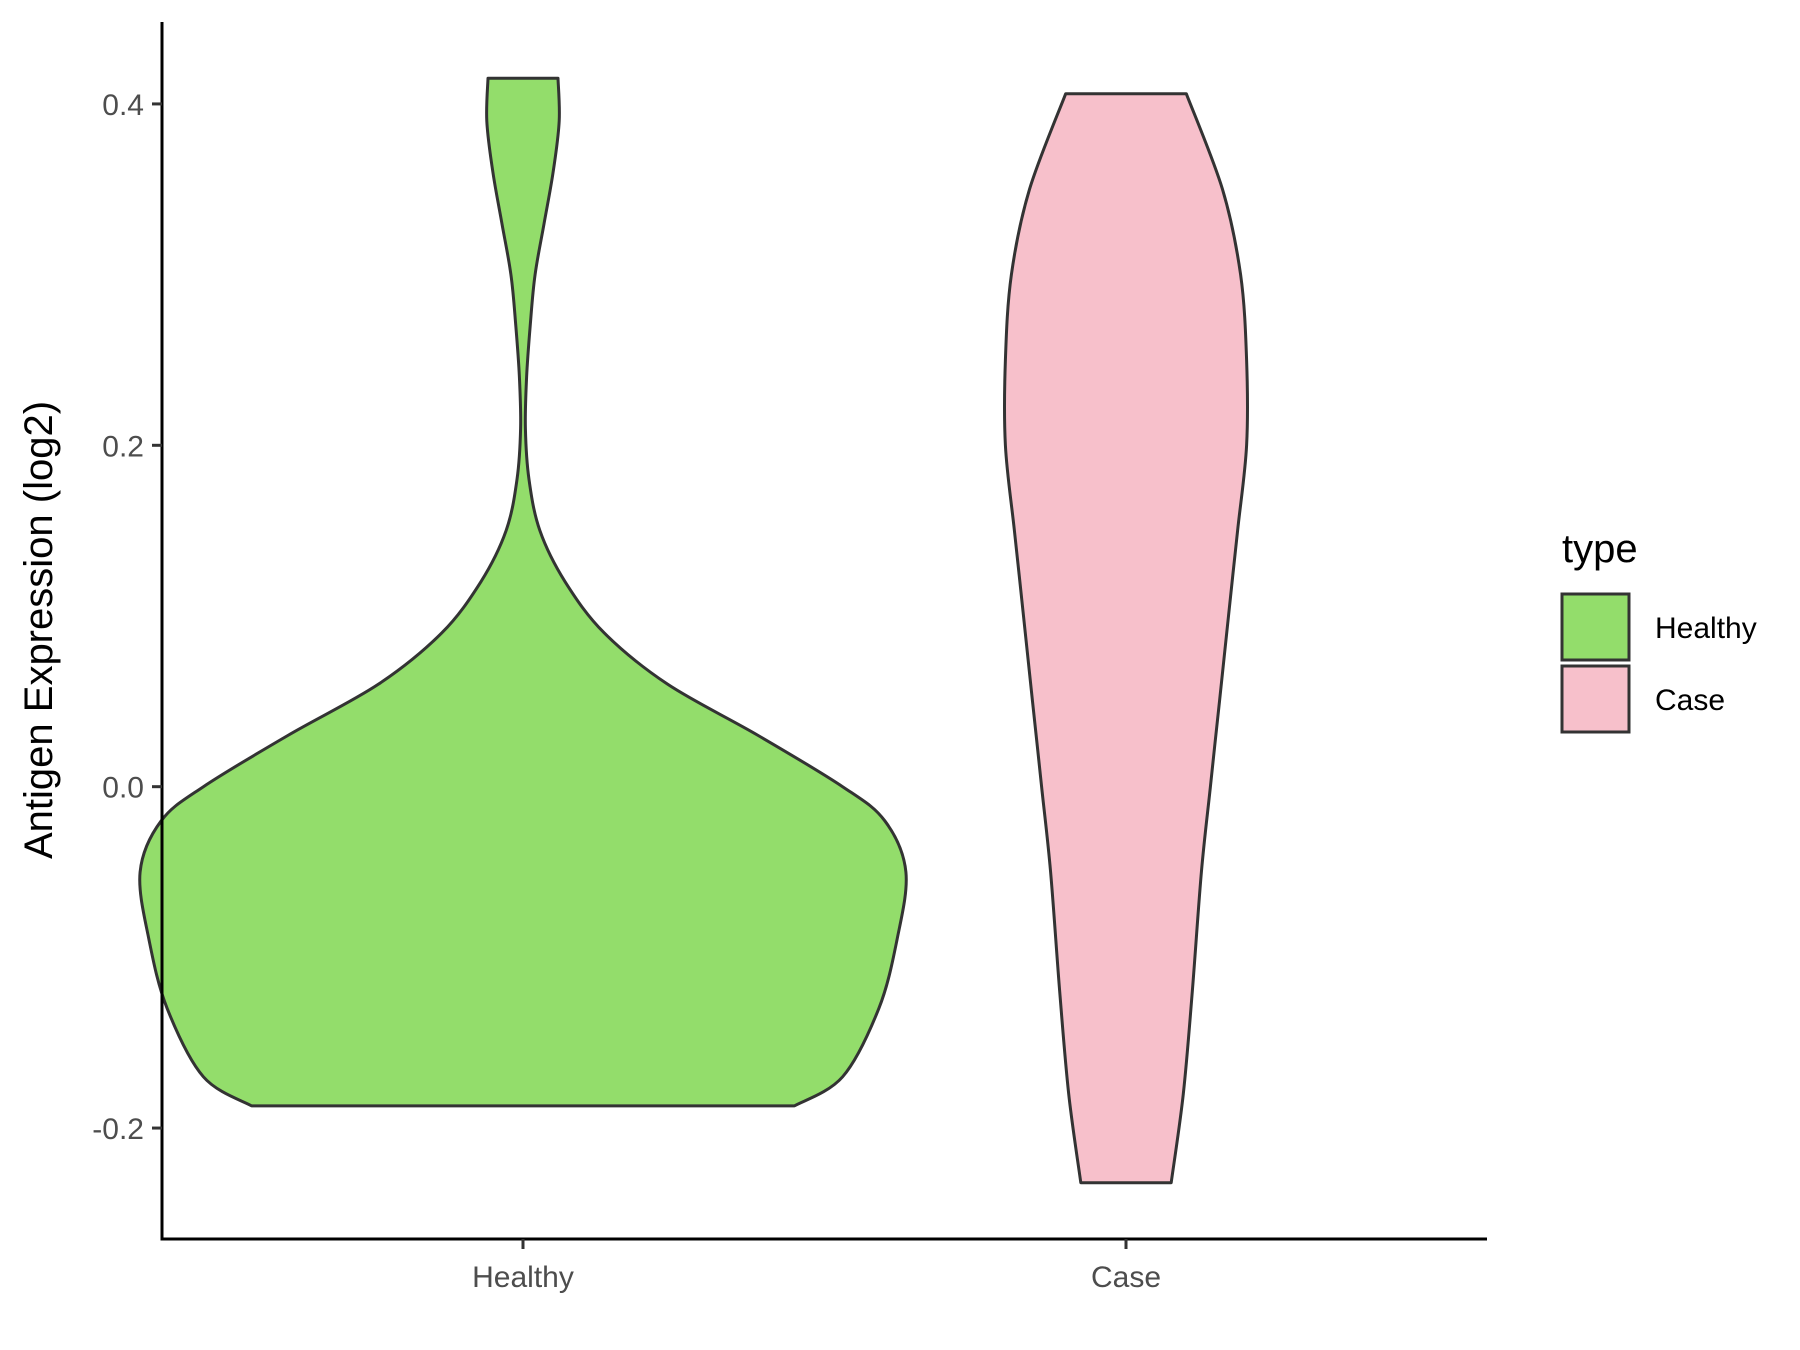 The height and width of the screenshot is (1350, 1800). What do you see at coordinates (39, 630) in the screenshot?
I see `y-axis-title: Antigen Expression (log2)` at bounding box center [39, 630].